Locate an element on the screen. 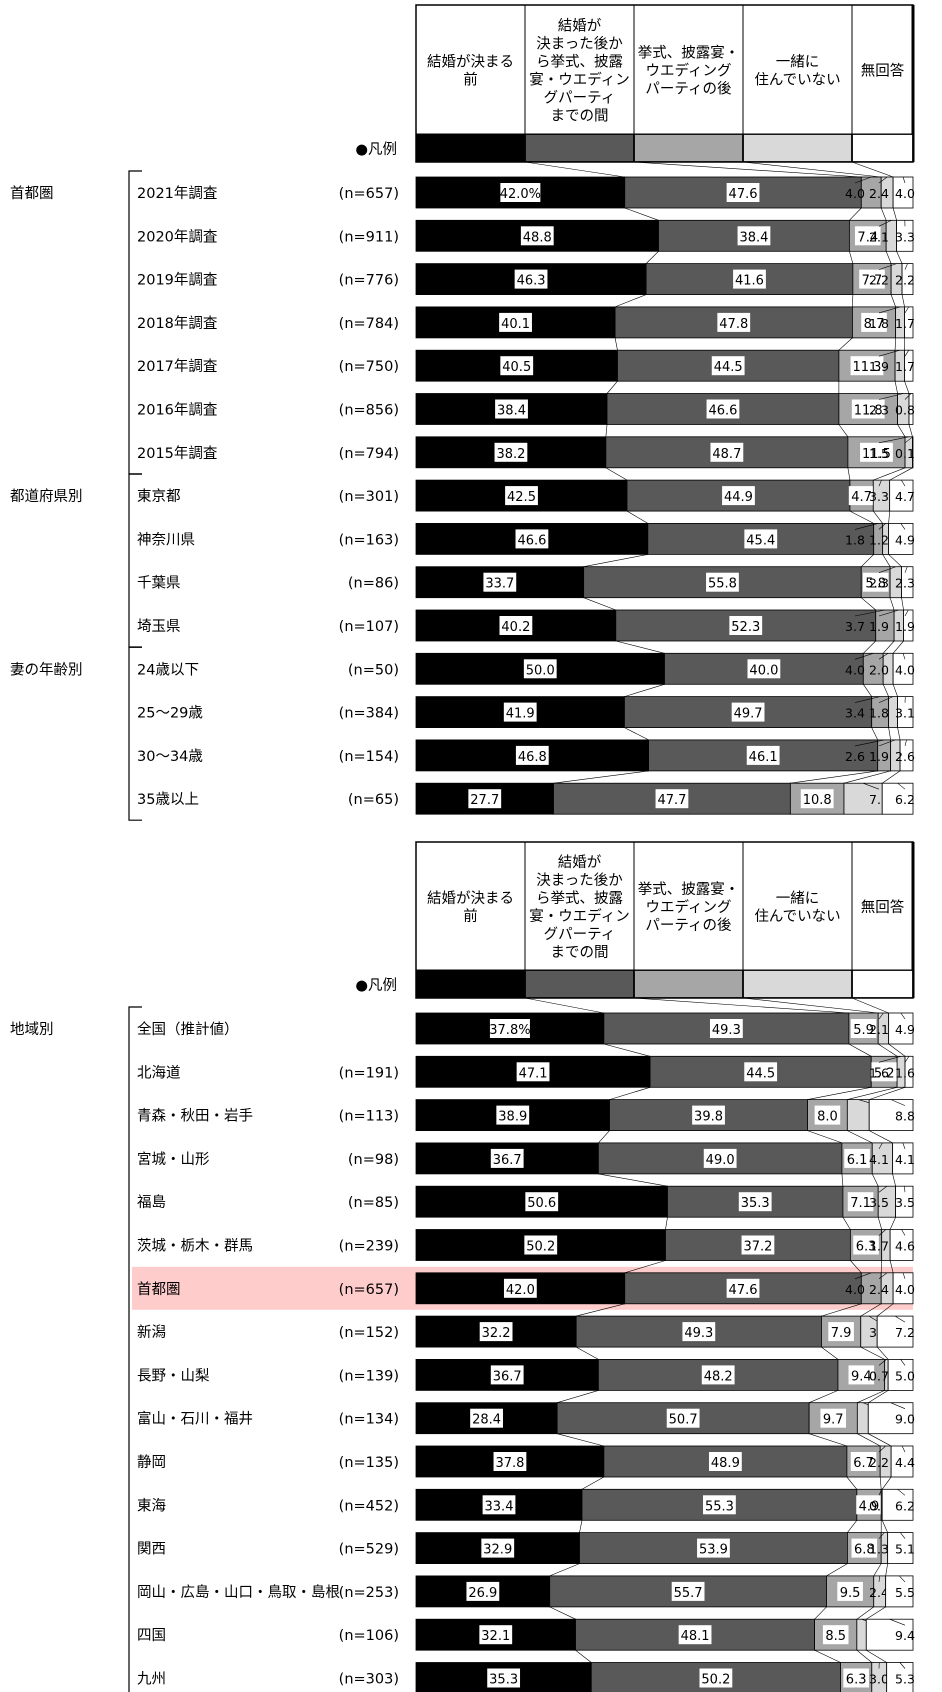 This screenshot has width=942, height=1692. data-label: 6.2 is located at coordinates (905, 1505).